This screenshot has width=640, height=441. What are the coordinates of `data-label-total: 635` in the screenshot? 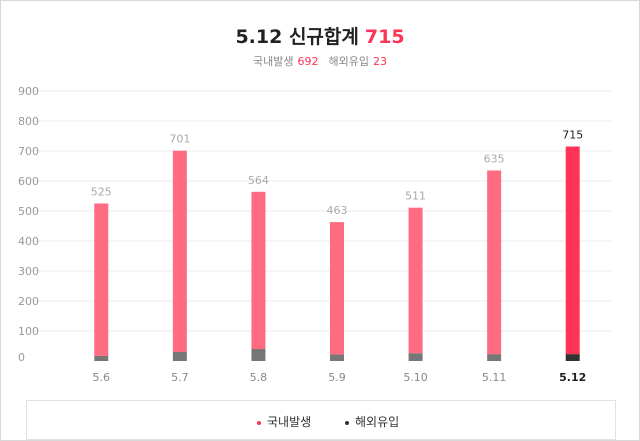 It's located at (494, 159).